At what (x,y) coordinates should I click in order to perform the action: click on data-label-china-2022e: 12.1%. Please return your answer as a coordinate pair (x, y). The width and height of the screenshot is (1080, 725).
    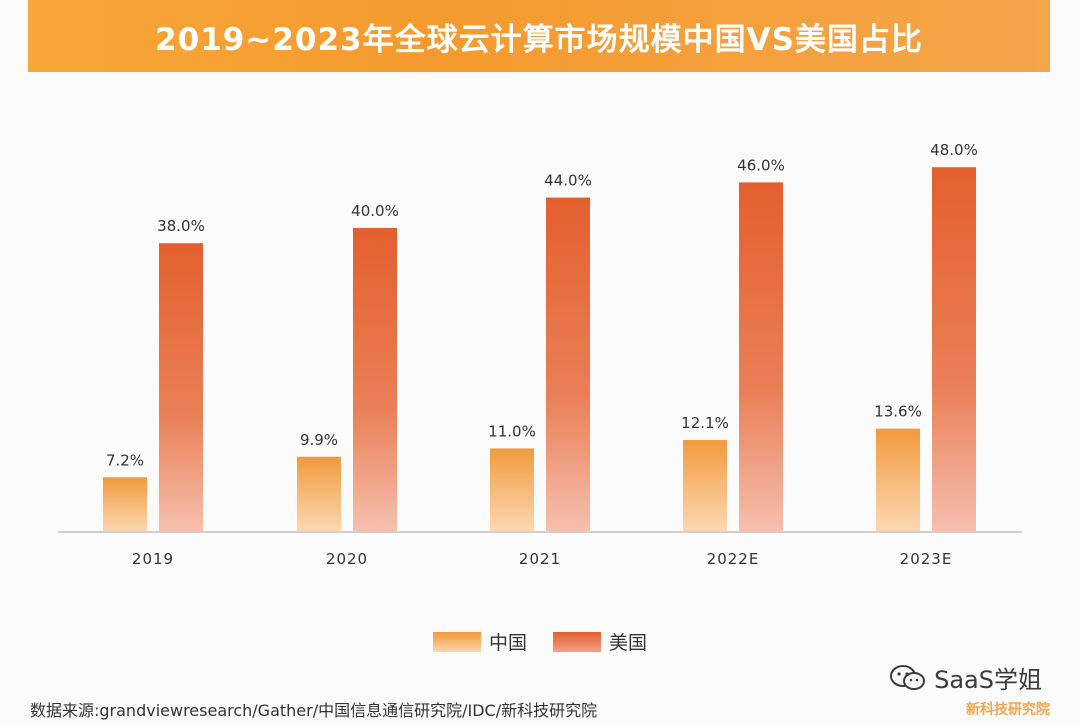
    Looking at the image, I should click on (705, 423).